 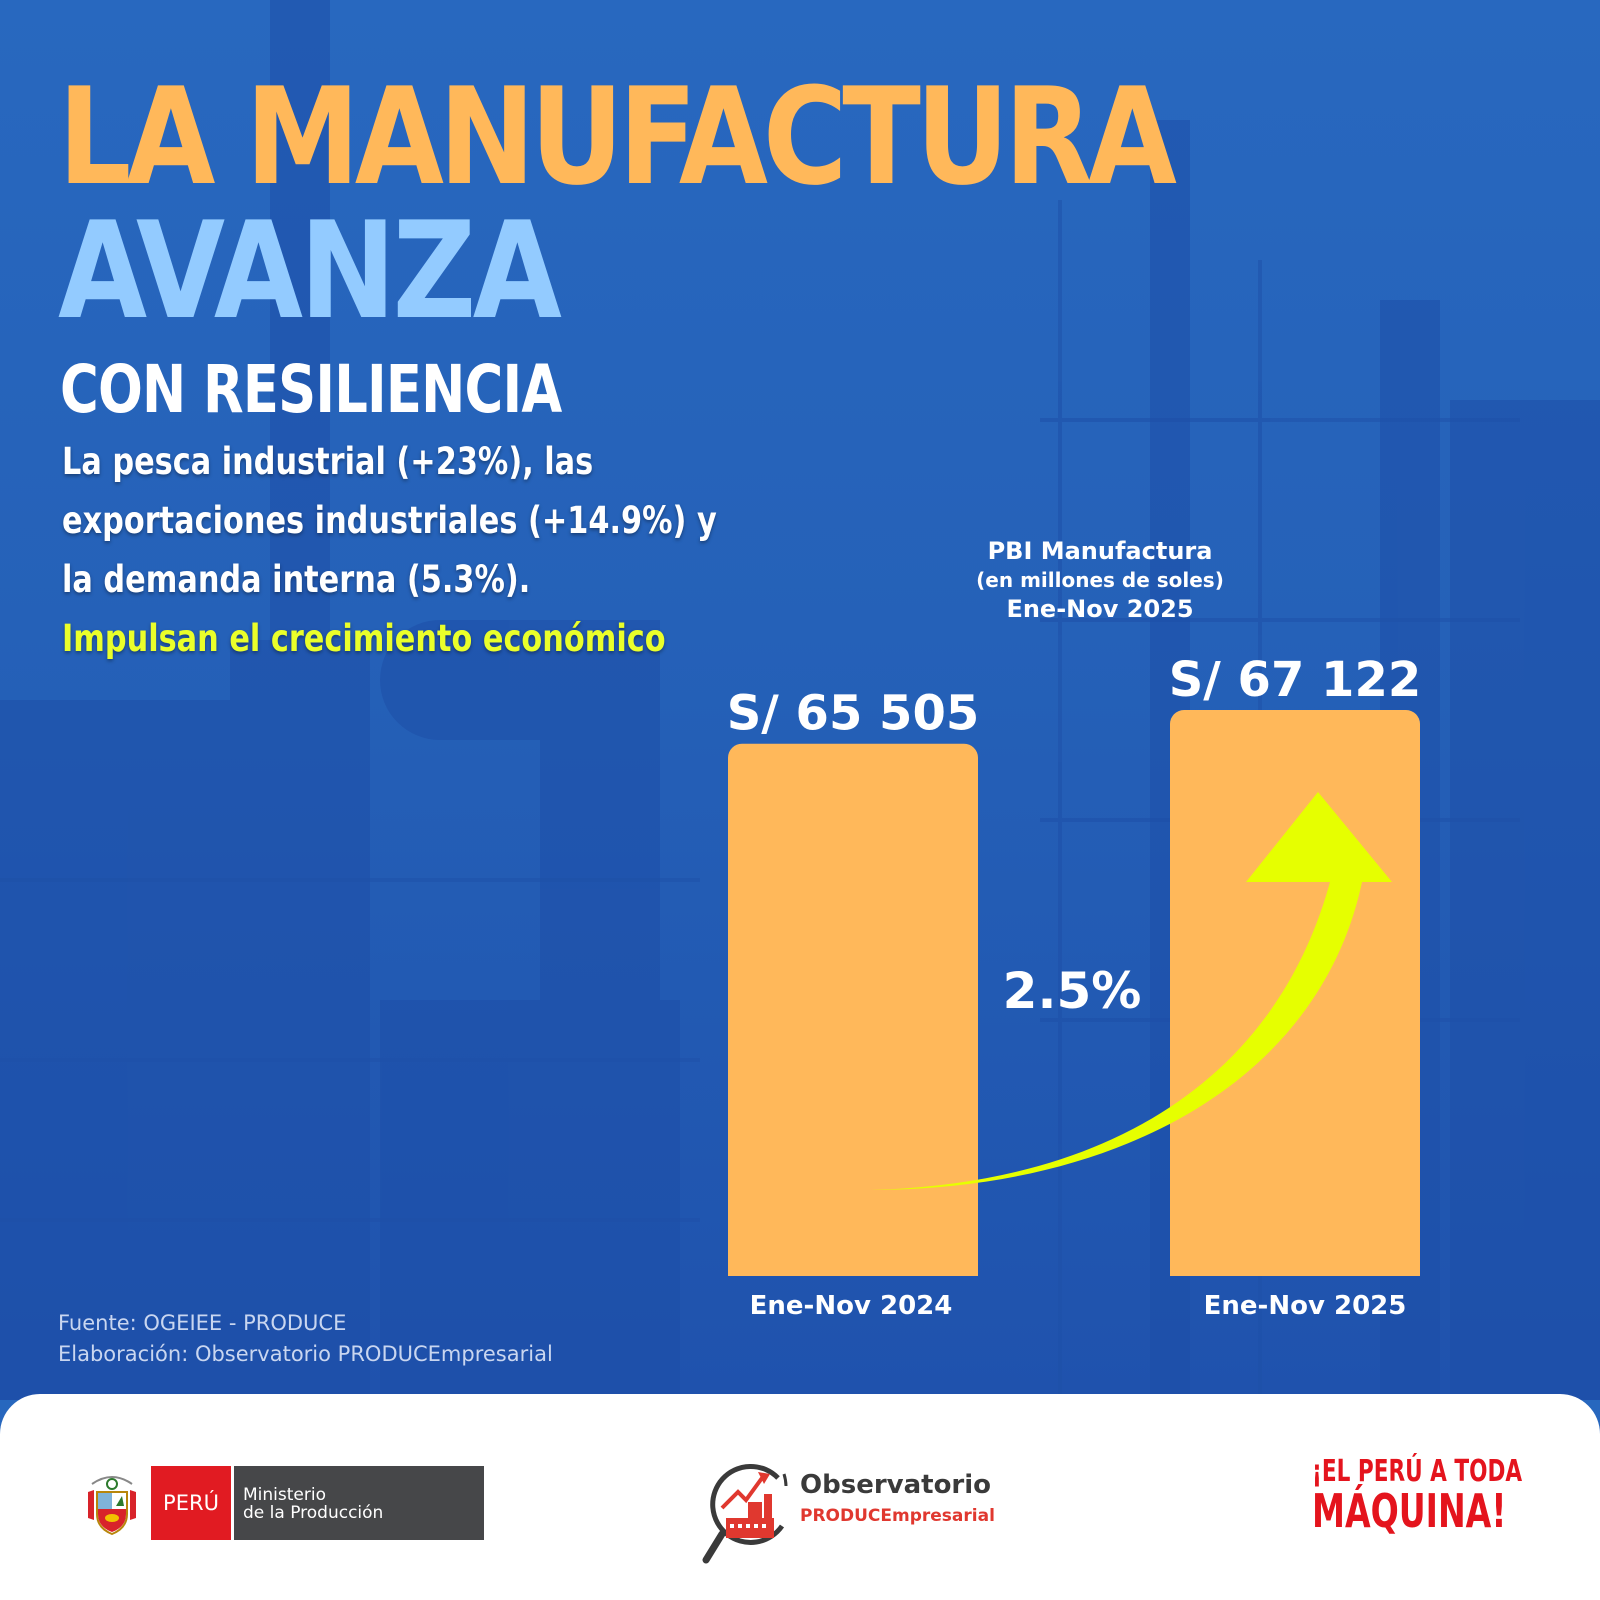 What do you see at coordinates (202, 1323) in the screenshot?
I see `source-fuente: Fuente: OGEIEE - PRODUCE` at bounding box center [202, 1323].